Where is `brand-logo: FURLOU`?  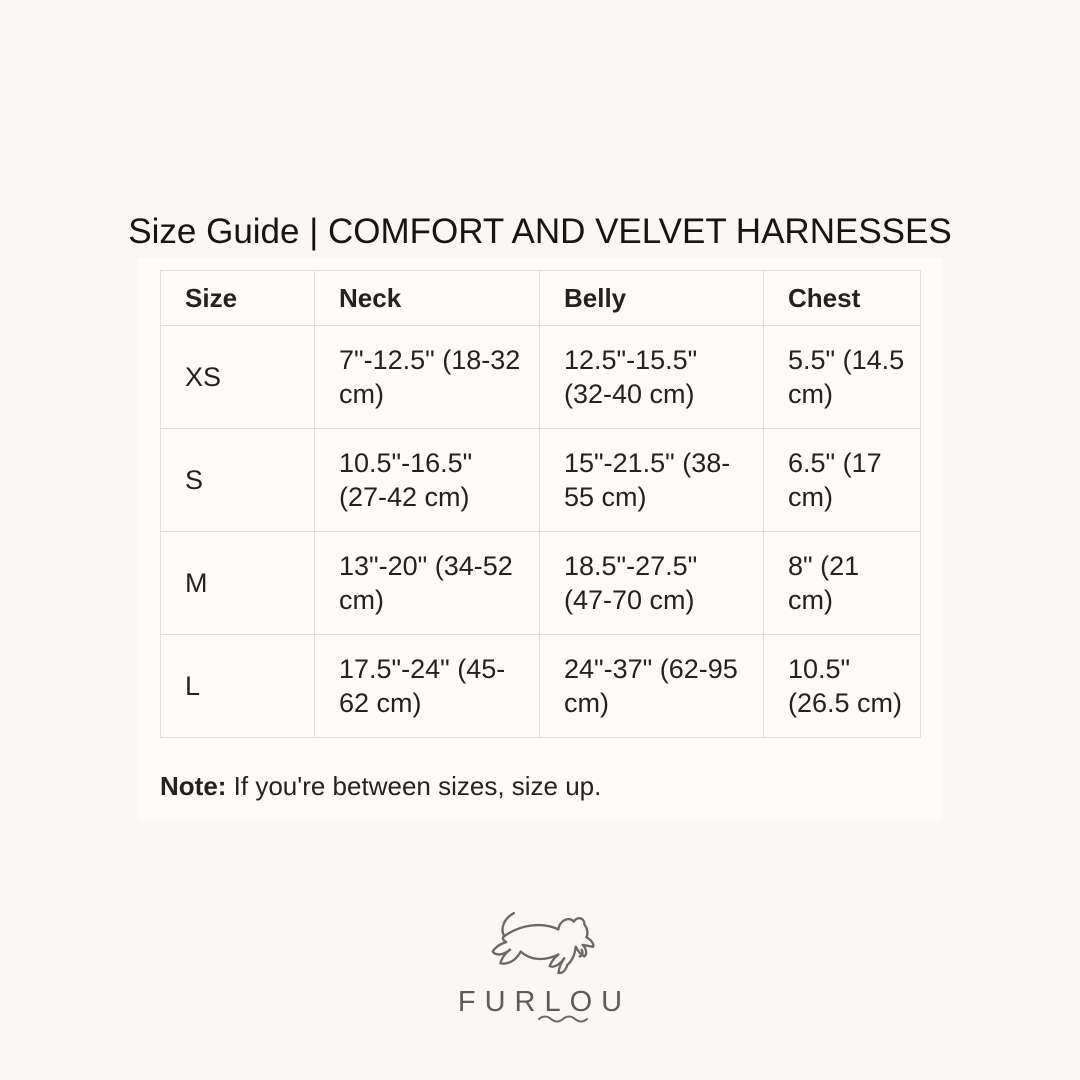 brand-logo: FURLOU is located at coordinates (540, 961).